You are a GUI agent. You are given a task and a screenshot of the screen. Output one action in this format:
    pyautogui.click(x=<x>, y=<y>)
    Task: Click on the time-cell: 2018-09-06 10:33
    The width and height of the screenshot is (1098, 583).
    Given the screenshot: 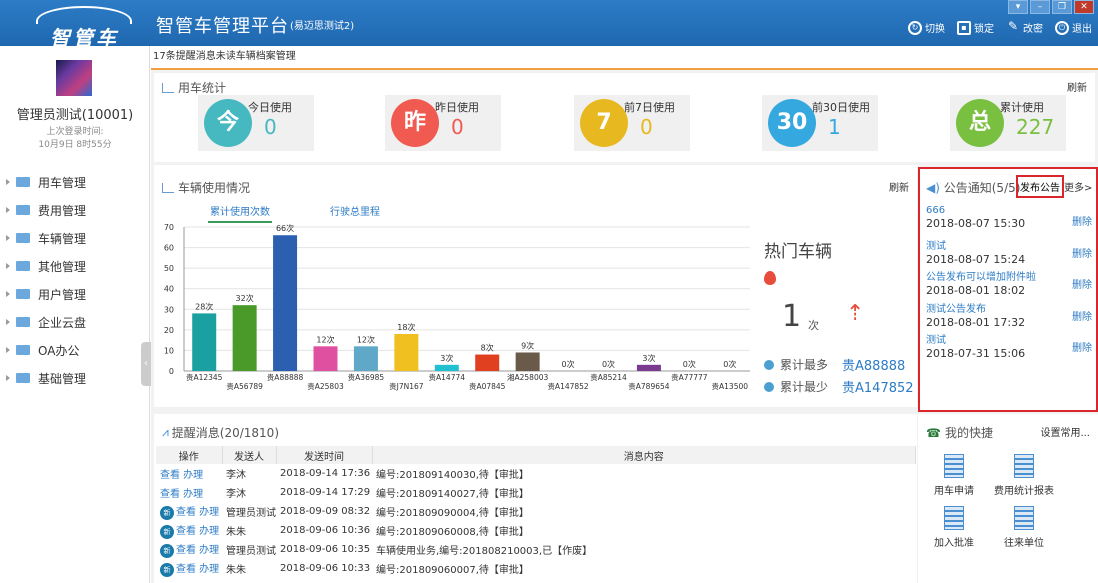 What is the action you would take?
    pyautogui.click(x=325, y=568)
    